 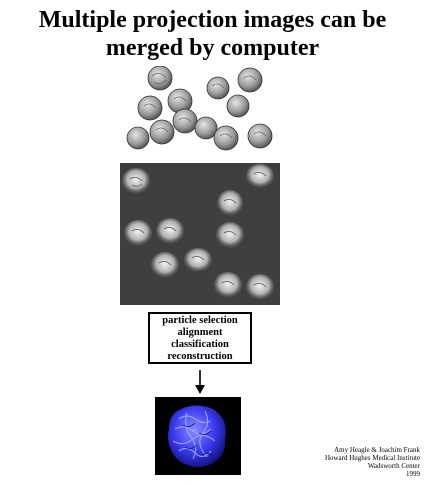 I want to click on credit-authors: Amy Heagle & Joachim Frank, so click(x=377, y=450).